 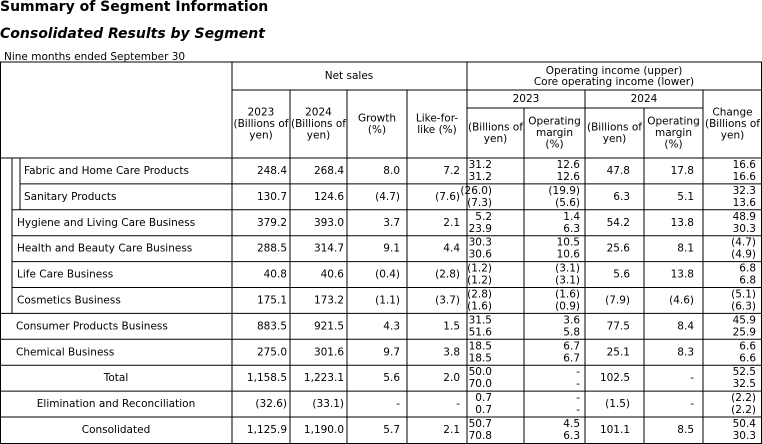 I want to click on cell-value: 883.5, so click(x=272, y=326).